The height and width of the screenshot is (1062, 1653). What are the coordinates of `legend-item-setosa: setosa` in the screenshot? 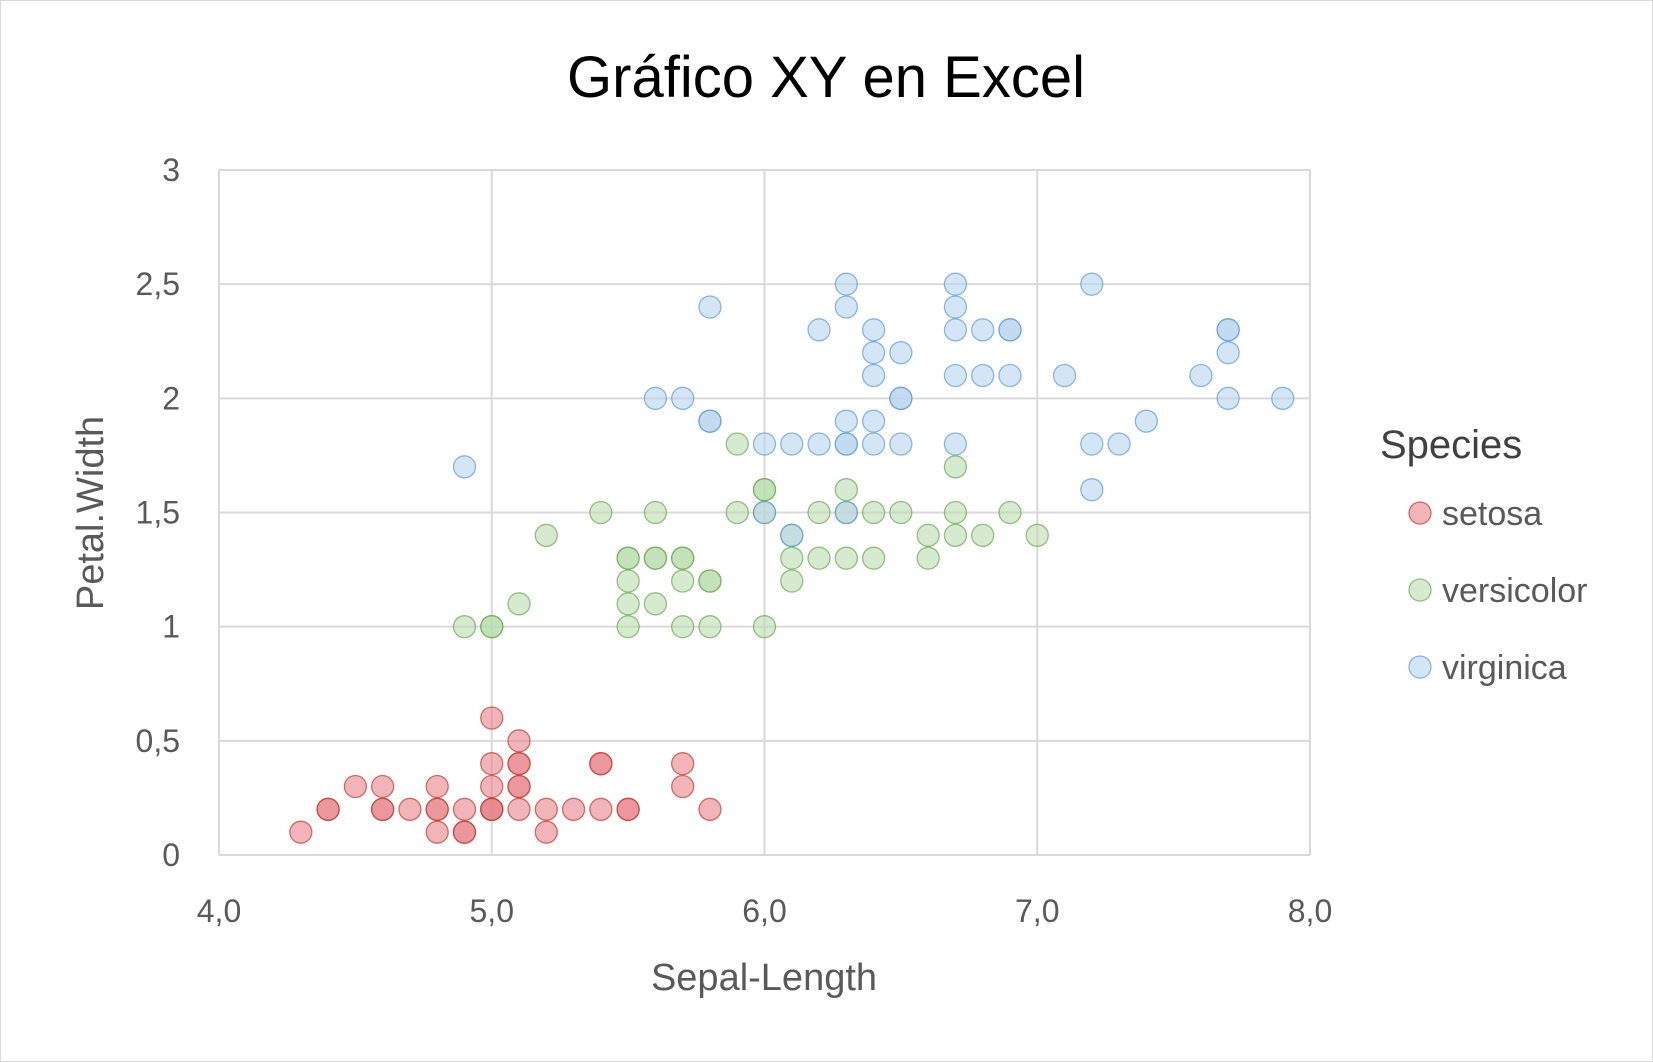 It's located at (1475, 514).